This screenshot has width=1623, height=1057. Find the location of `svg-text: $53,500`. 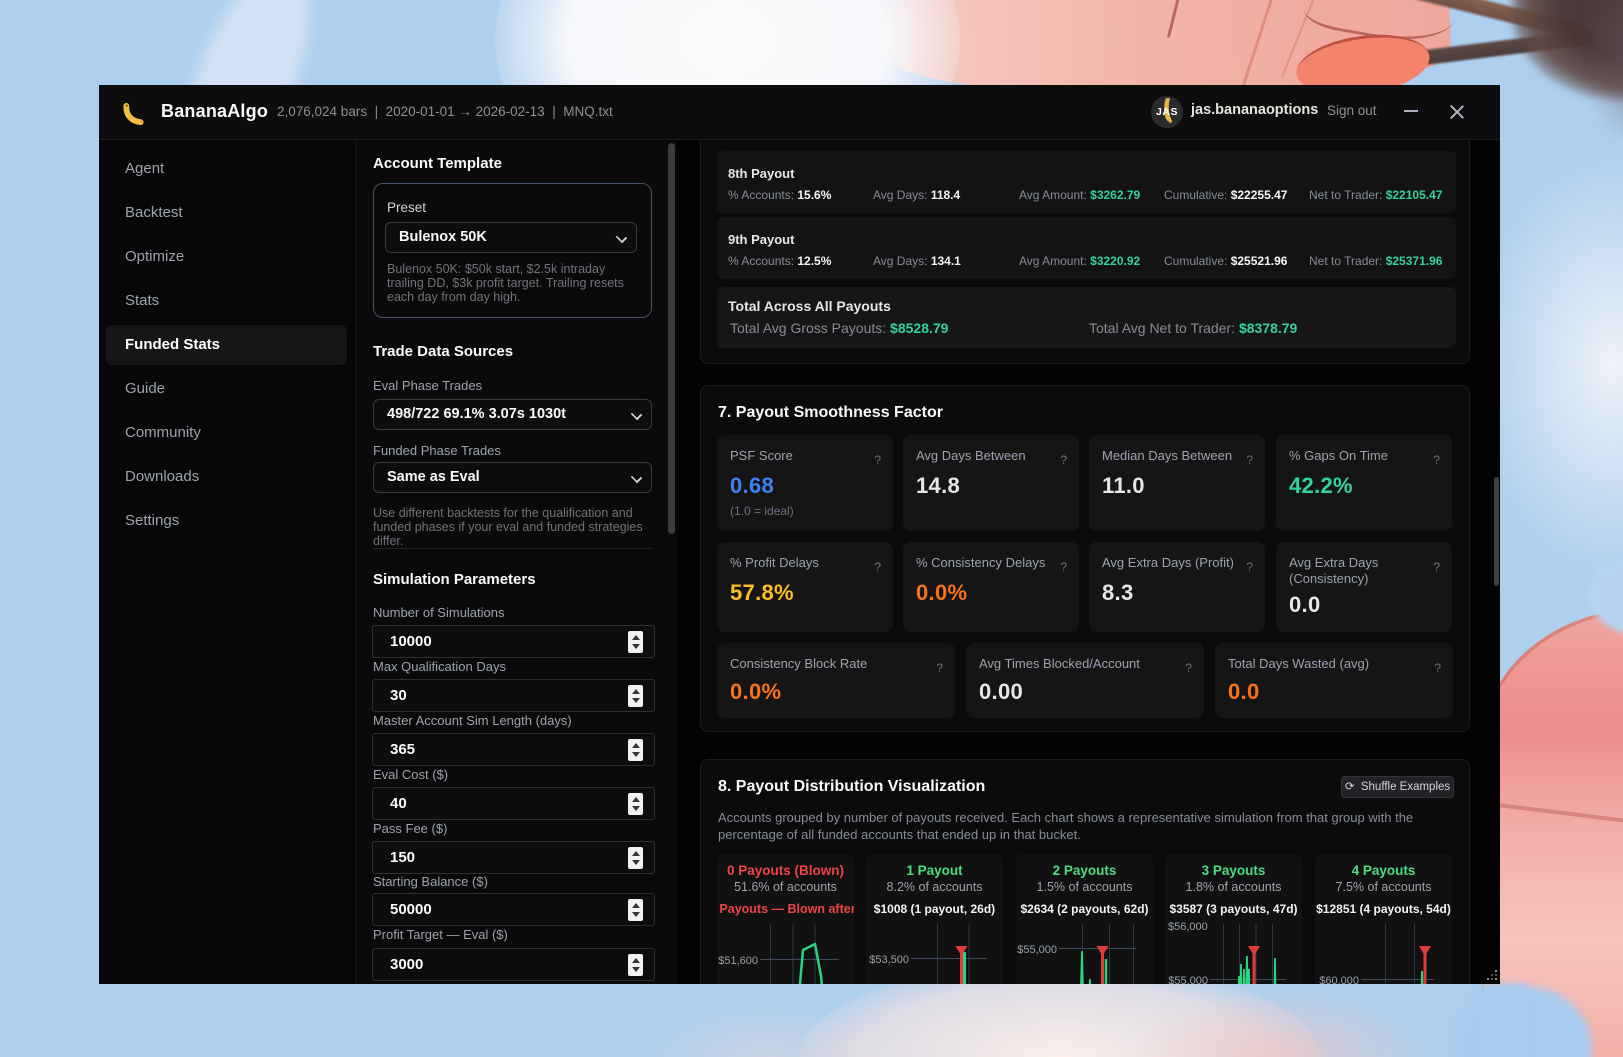

svg-text: $53,500 is located at coordinates (889, 960).